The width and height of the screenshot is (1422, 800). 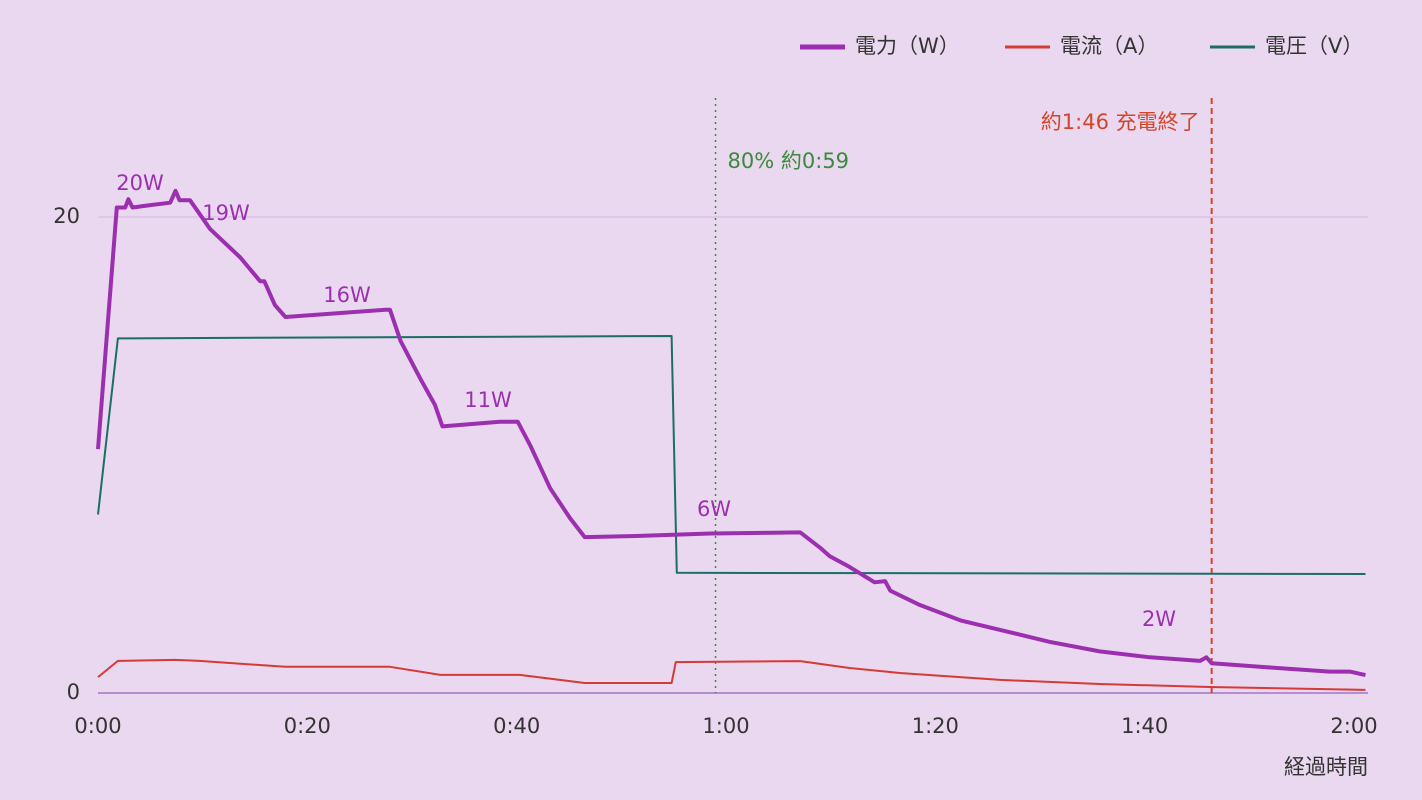 What do you see at coordinates (714, 509) in the screenshot?
I see `point-label: 6W` at bounding box center [714, 509].